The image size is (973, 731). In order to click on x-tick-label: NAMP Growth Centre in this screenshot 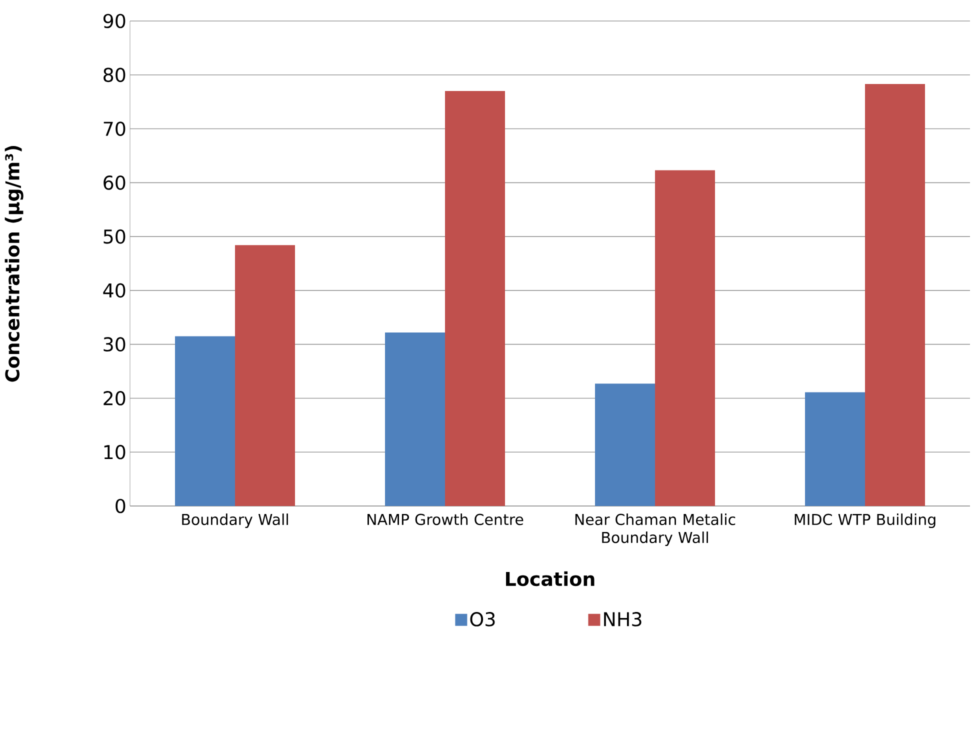, I will do `click(446, 520)`.